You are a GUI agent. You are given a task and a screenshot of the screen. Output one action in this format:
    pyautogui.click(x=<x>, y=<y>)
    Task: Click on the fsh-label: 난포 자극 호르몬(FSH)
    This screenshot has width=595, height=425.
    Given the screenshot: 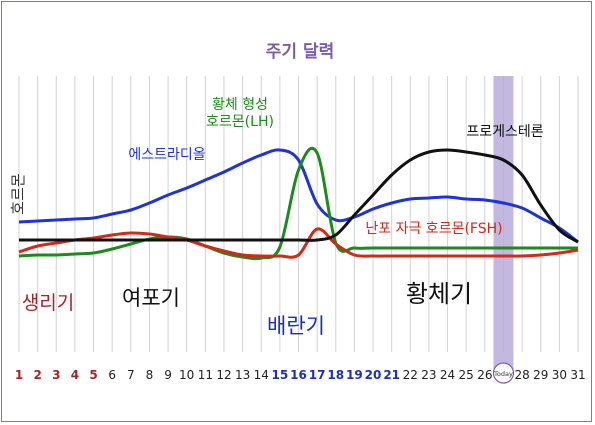 What is the action you would take?
    pyautogui.click(x=433, y=229)
    